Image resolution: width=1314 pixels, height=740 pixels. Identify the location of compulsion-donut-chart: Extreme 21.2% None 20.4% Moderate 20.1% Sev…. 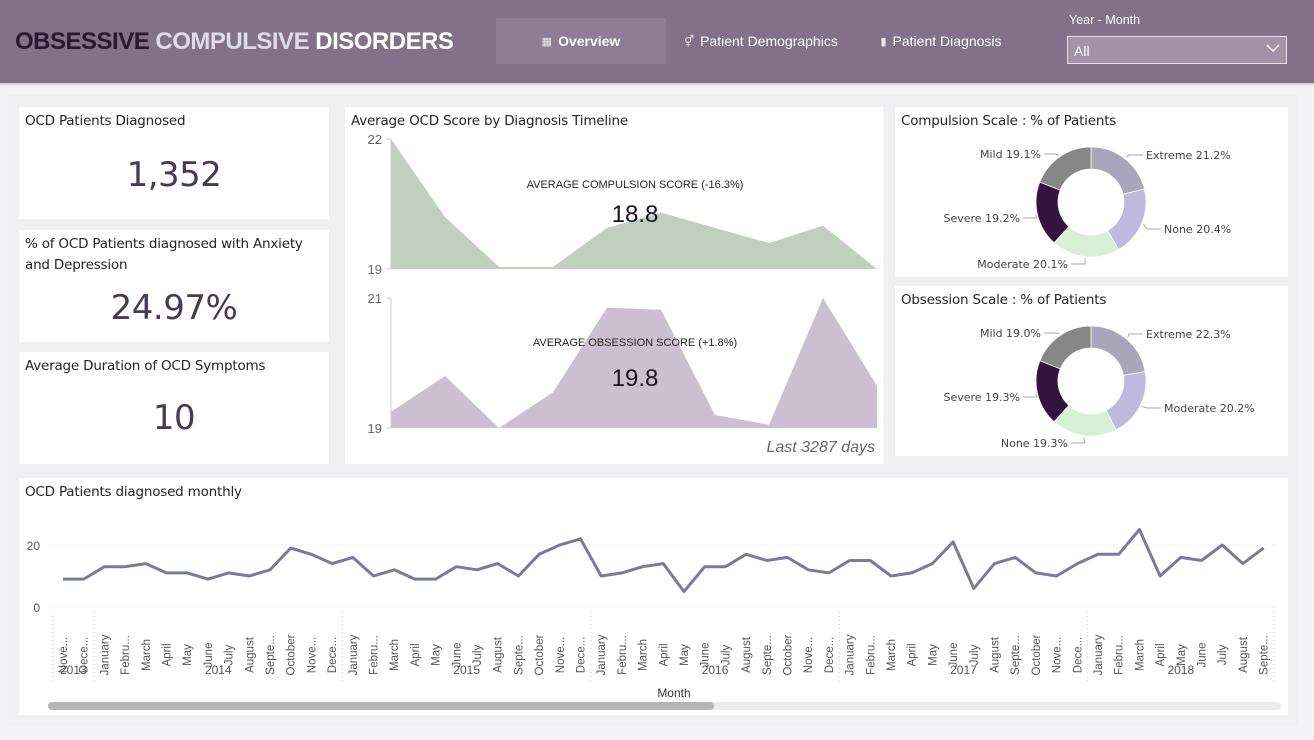
(1087, 208).